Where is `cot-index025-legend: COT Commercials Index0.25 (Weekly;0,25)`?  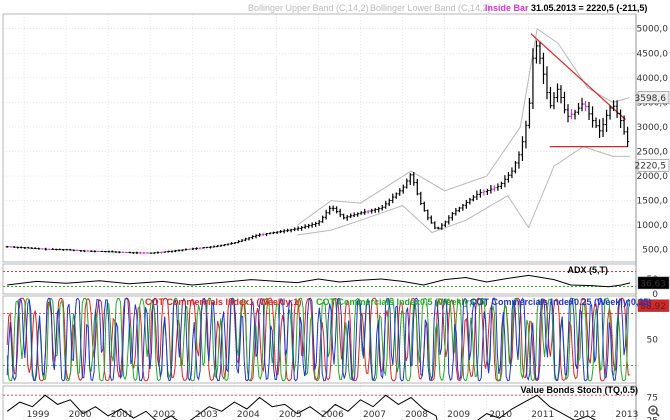
cot-index025-legend: COT Commercials Index0.25 (Weekly;0,25) is located at coordinates (560, 302).